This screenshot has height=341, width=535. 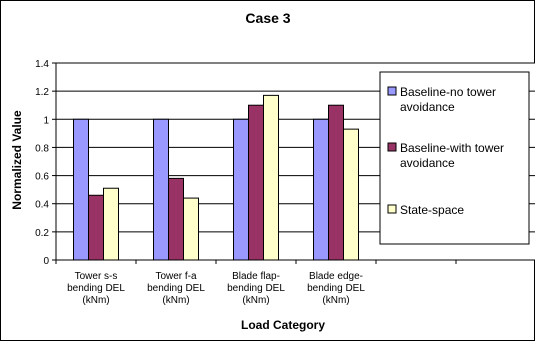 What do you see at coordinates (176, 276) in the screenshot?
I see `x-category-label: Tower f-a` at bounding box center [176, 276].